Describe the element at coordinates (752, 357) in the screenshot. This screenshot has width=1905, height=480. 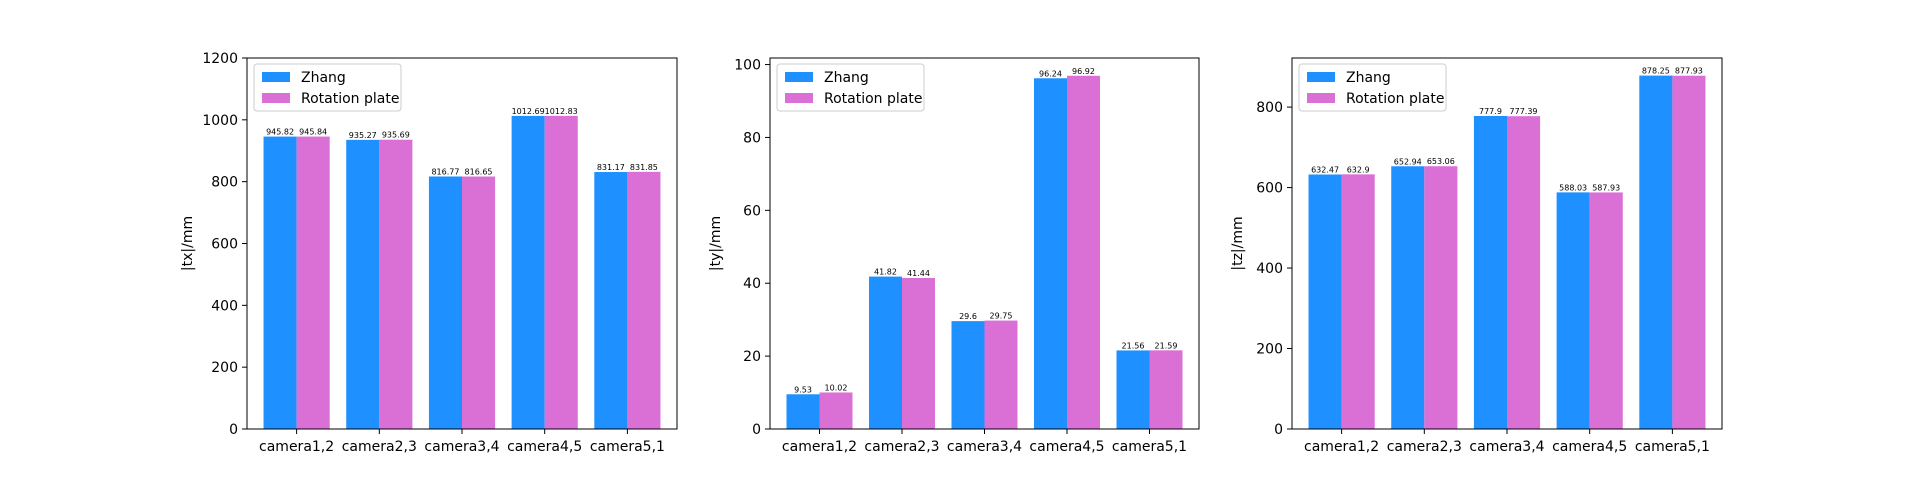
I see `y-tick-label: 20` at that location.